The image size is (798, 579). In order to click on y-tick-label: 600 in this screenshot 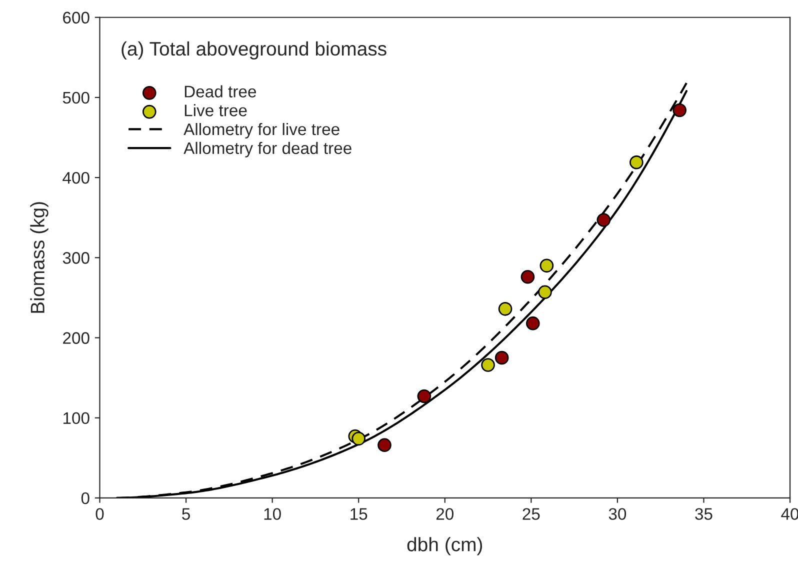, I will do `click(76, 18)`.